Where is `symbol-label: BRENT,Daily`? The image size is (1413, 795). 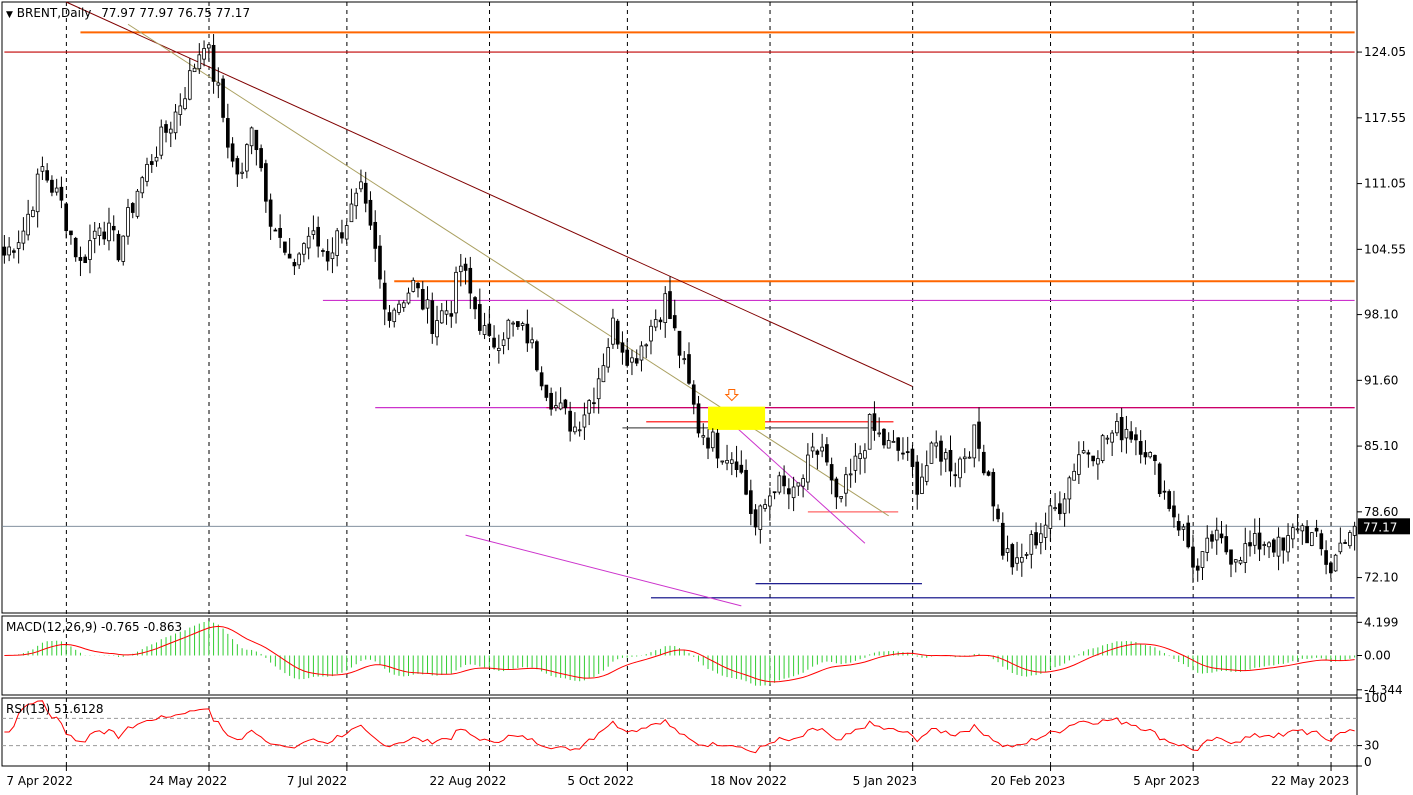
symbol-label: BRENT,Daily is located at coordinates (54, 13).